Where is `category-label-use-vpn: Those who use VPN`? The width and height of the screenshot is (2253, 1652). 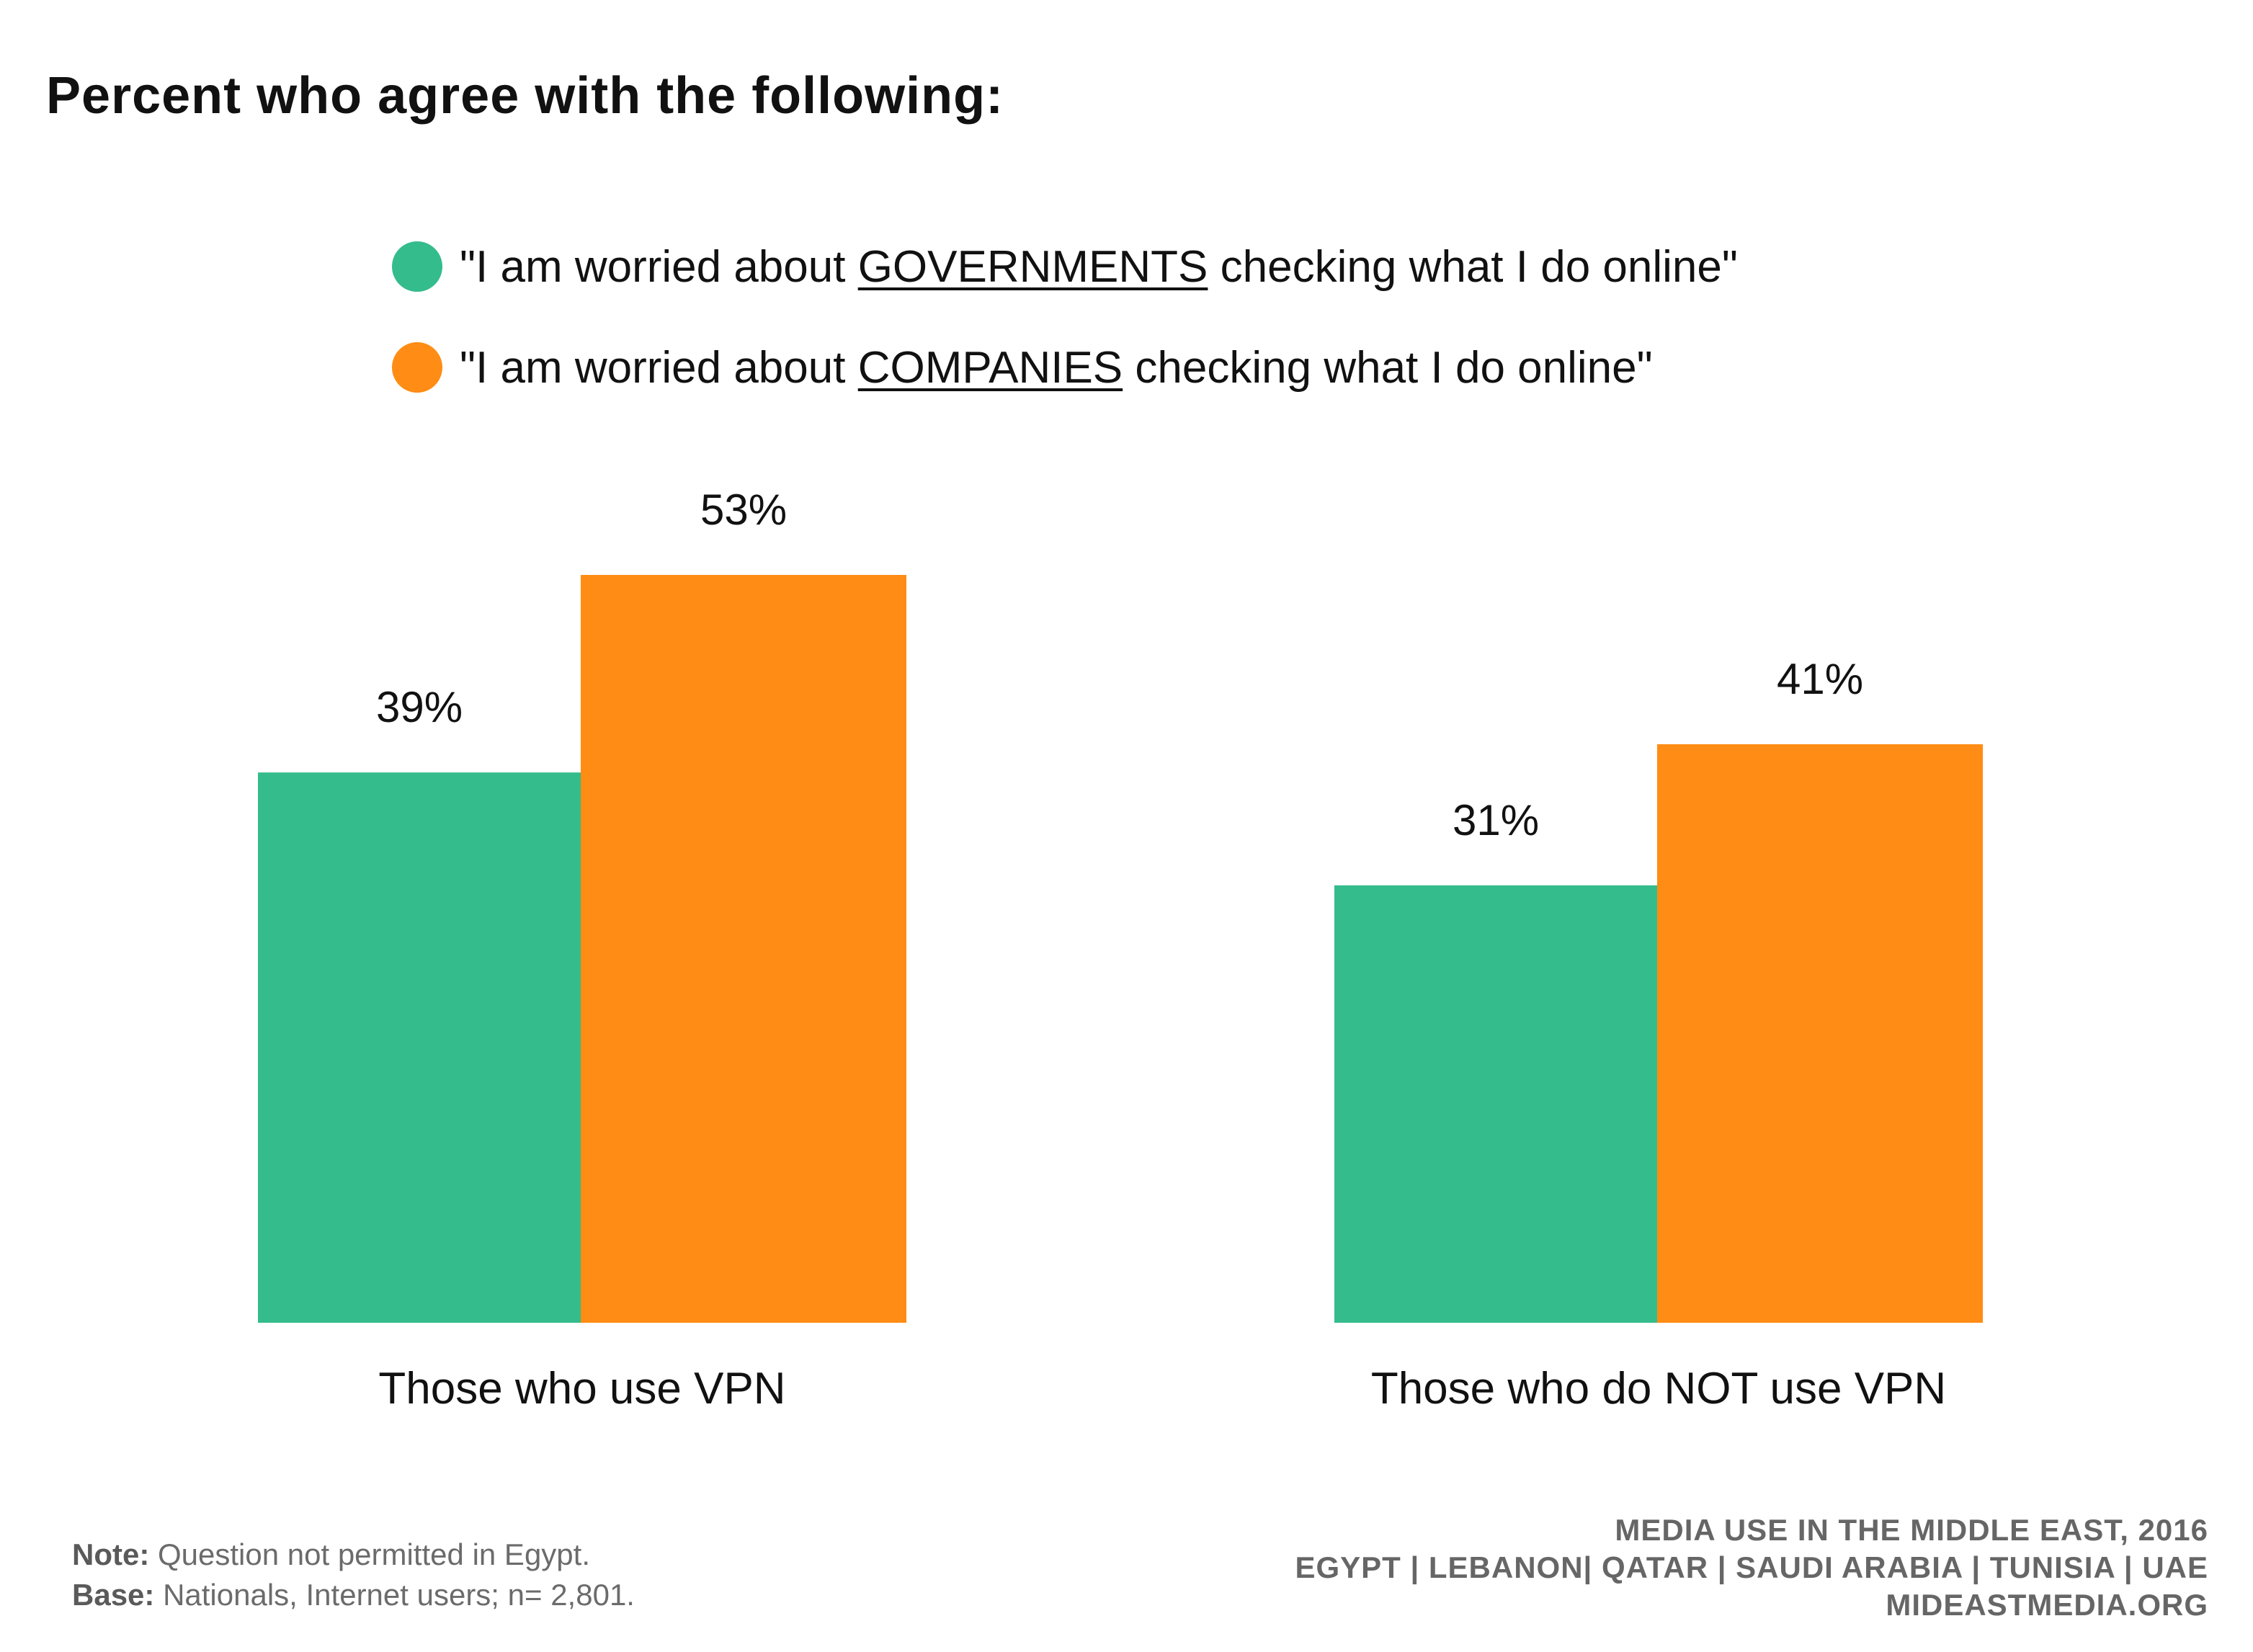 category-label-use-vpn: Those who use VPN is located at coordinates (581, 1389).